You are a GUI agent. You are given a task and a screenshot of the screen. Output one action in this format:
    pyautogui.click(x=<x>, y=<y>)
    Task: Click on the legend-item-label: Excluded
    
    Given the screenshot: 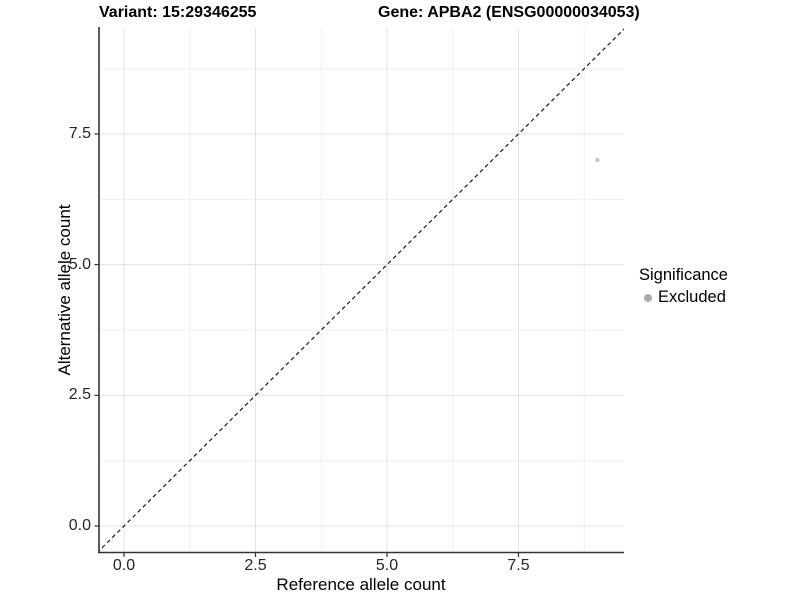 What is the action you would take?
    pyautogui.click(x=692, y=297)
    